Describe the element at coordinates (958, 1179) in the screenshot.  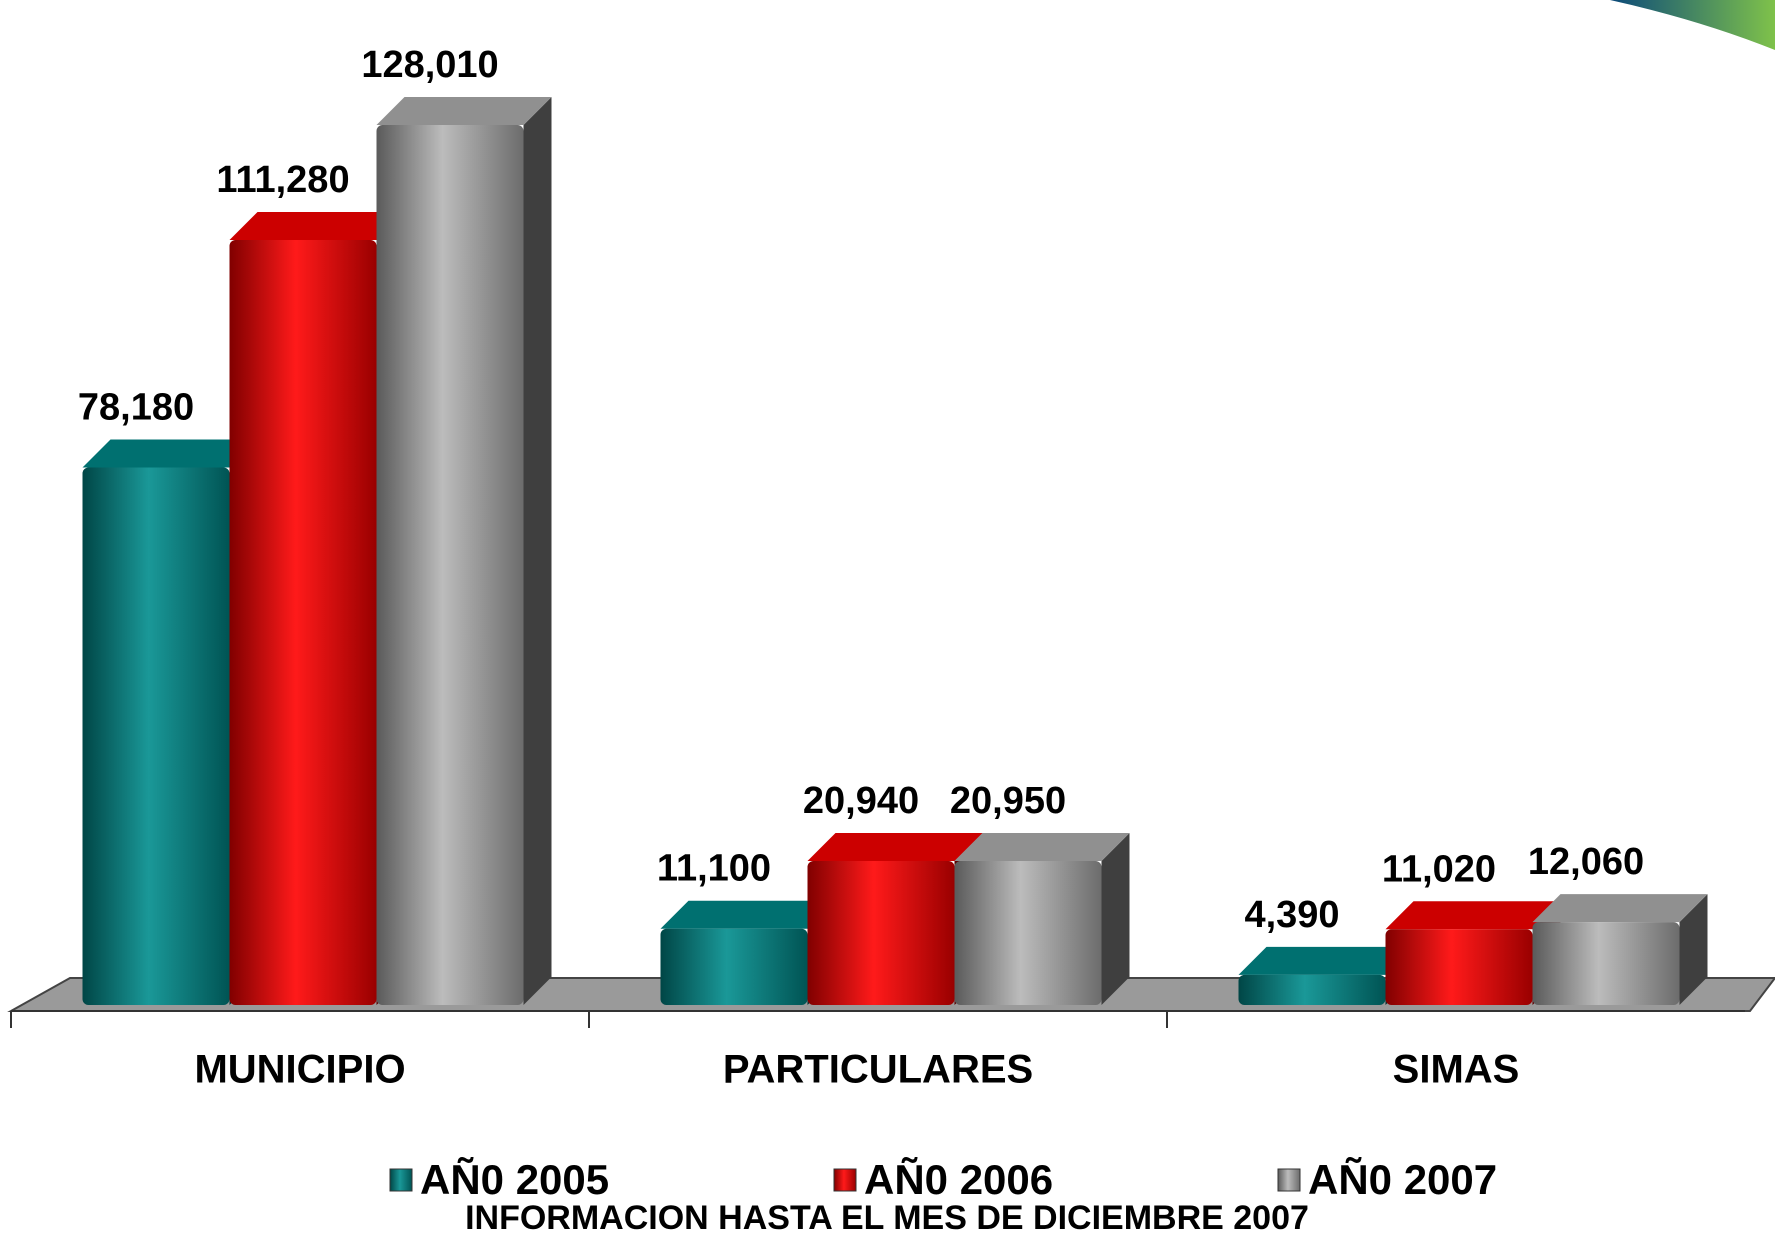
I see `legend-label: AÑ0 2006` at that location.